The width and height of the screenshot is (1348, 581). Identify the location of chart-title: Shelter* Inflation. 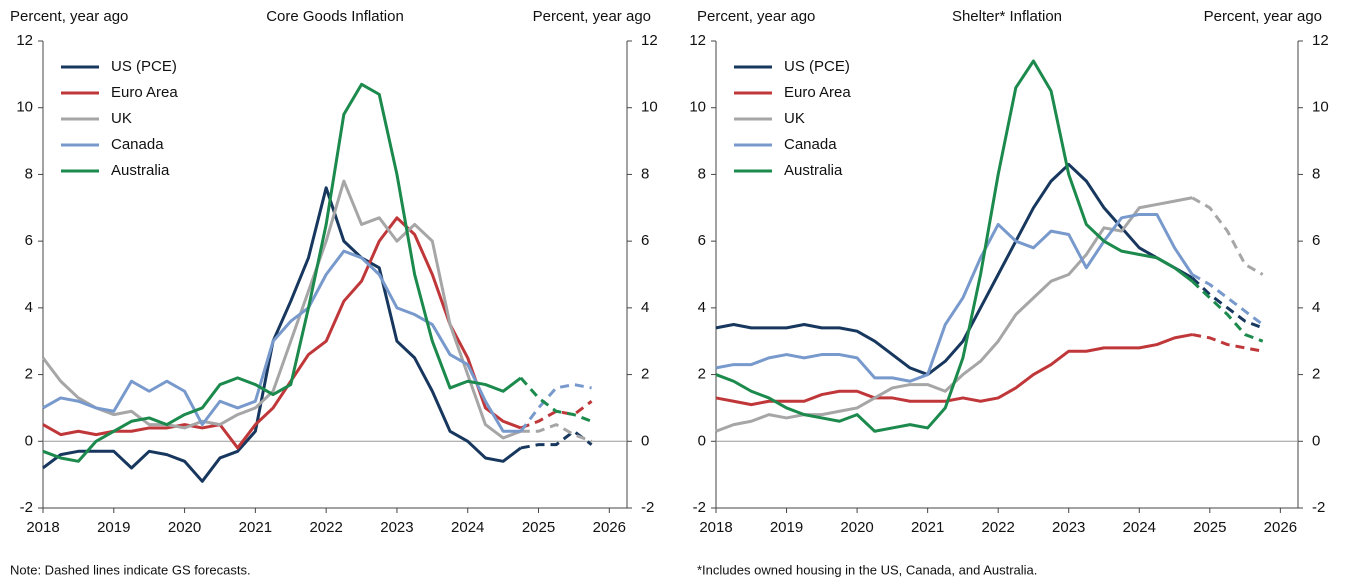
(1007, 16).